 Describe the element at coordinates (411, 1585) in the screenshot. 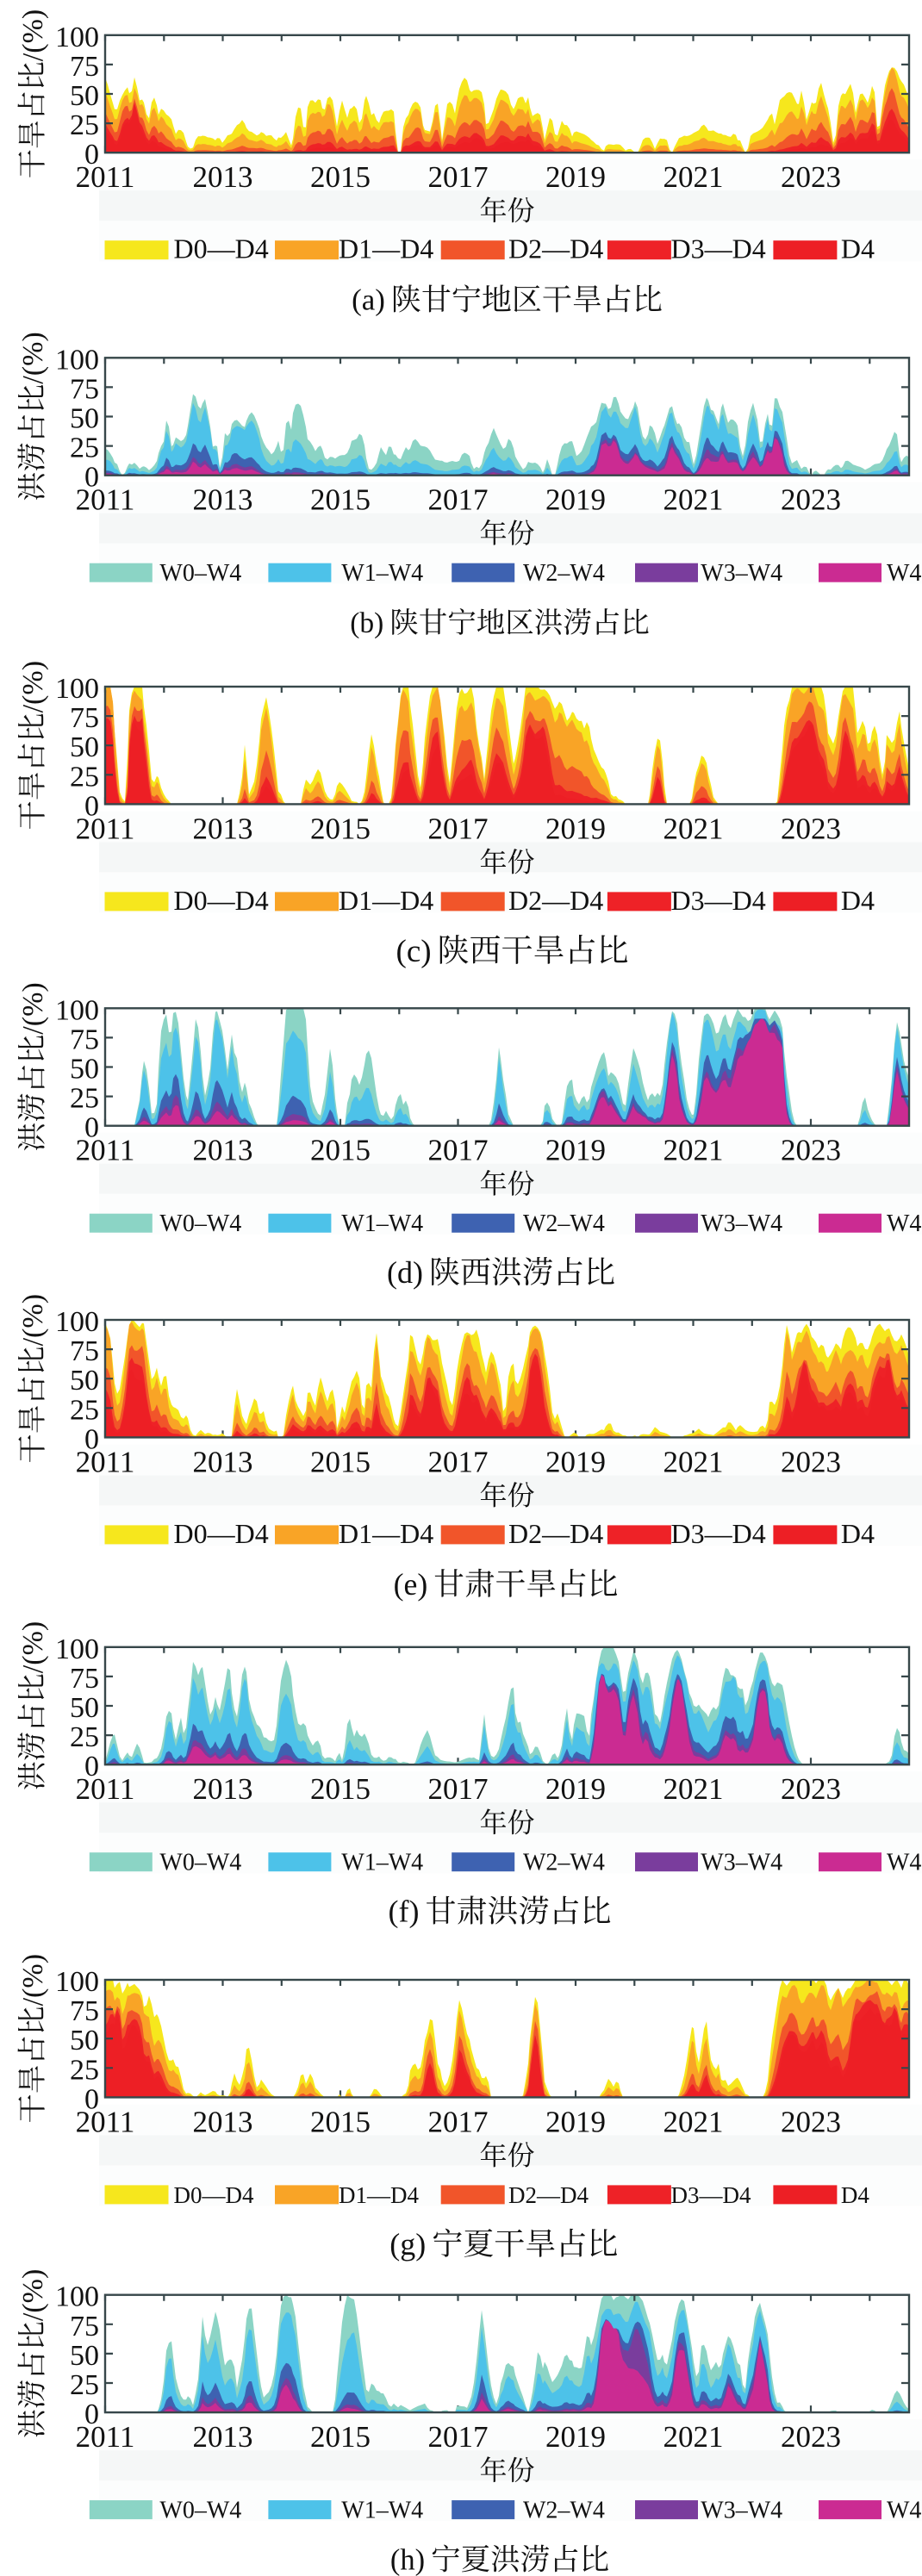

I see `svg-text: (e)` at that location.